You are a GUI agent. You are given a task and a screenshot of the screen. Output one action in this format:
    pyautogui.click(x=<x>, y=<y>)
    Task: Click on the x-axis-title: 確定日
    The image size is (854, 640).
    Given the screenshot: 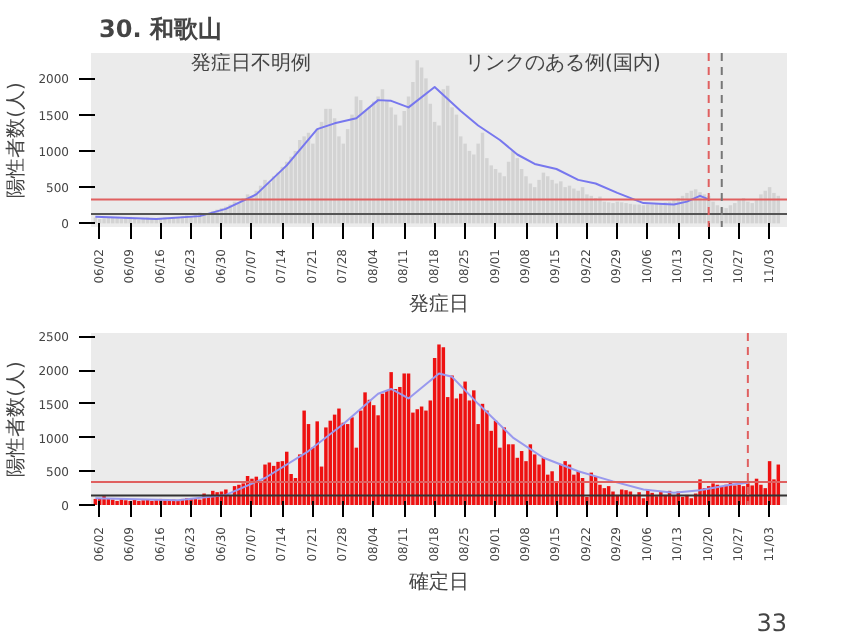 What is the action you would take?
    pyautogui.click(x=438, y=581)
    